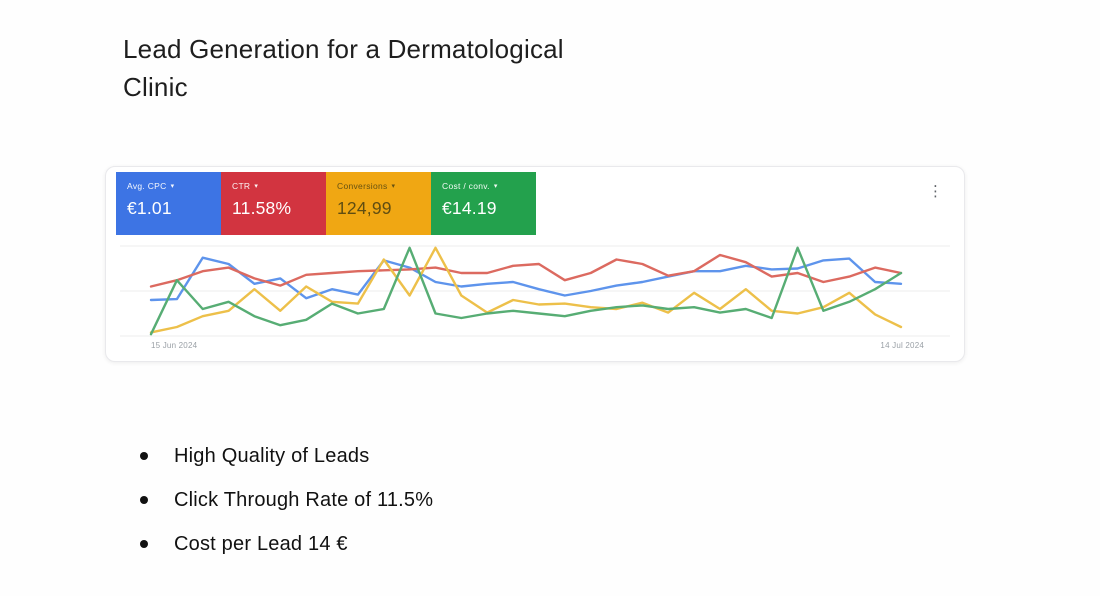  Describe the element at coordinates (526, 270) in the screenshot. I see `series-line-ctr` at that location.